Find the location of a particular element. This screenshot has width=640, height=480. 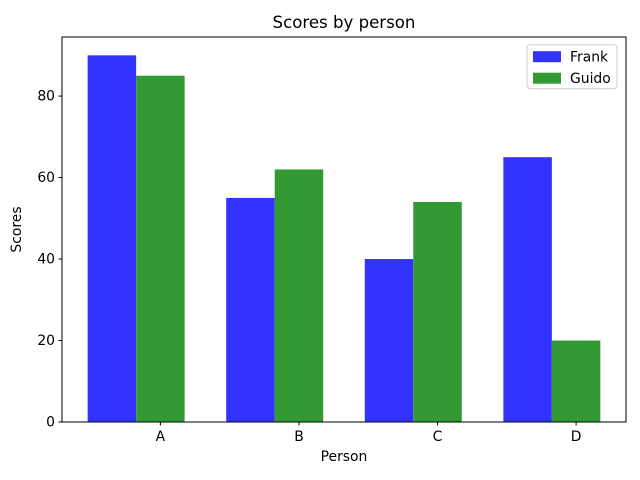

bar-guido-A is located at coordinates (160, 248).